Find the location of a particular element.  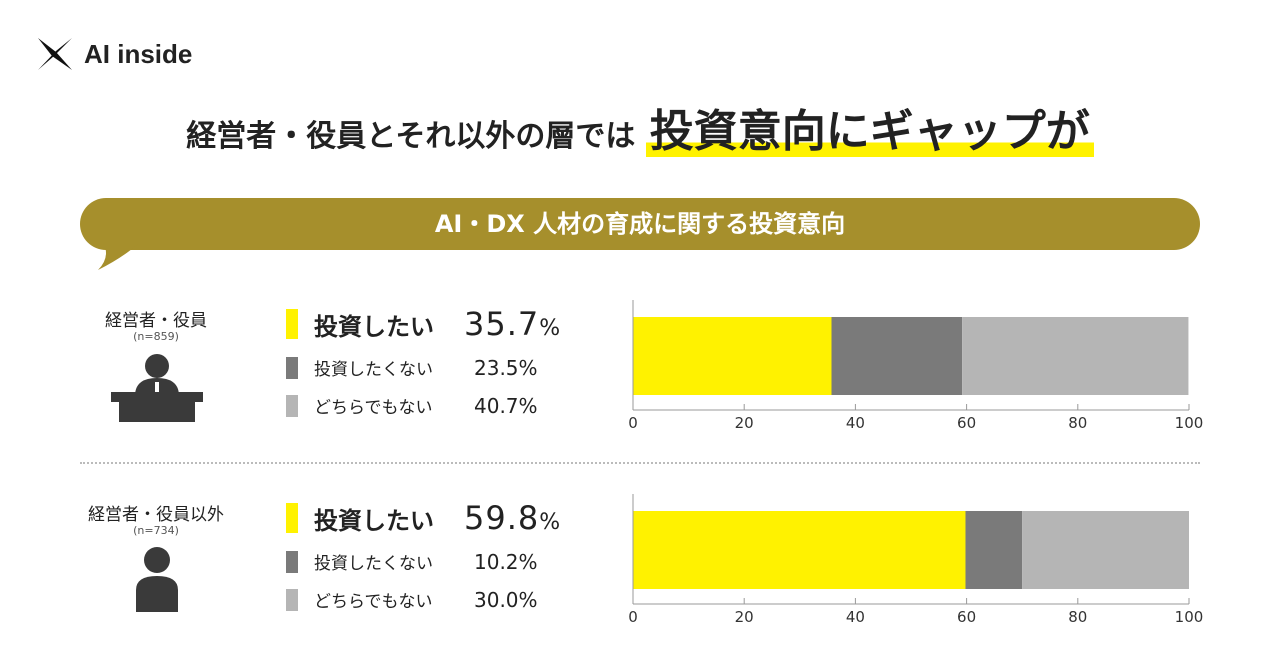

value-number: 35.7 is located at coordinates (502, 324).